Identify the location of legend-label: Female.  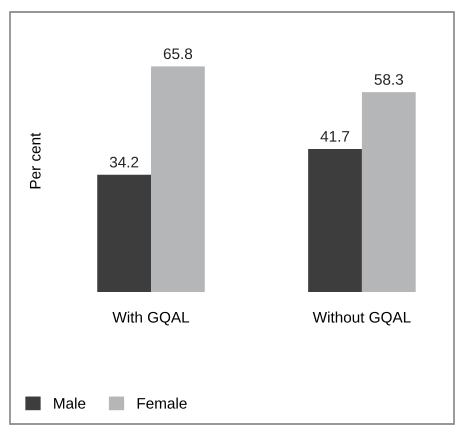
(162, 403).